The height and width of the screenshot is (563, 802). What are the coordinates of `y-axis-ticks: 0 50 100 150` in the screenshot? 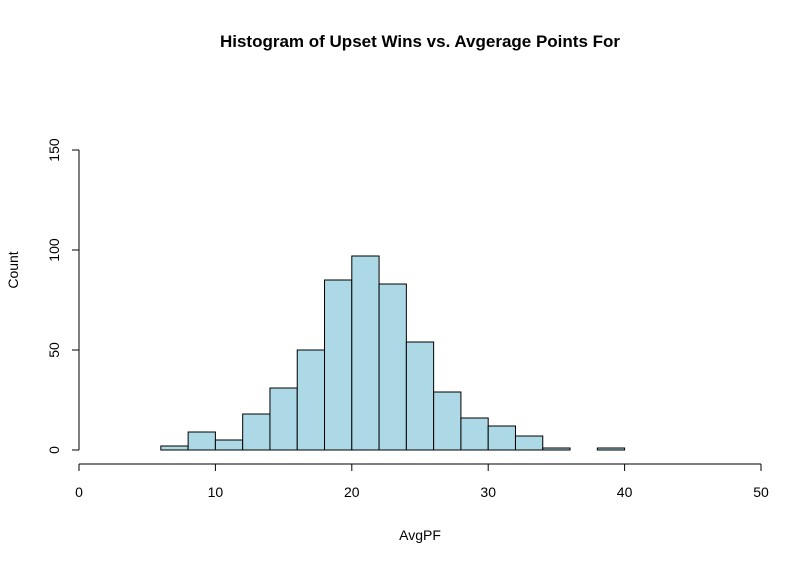 It's located at (62, 296).